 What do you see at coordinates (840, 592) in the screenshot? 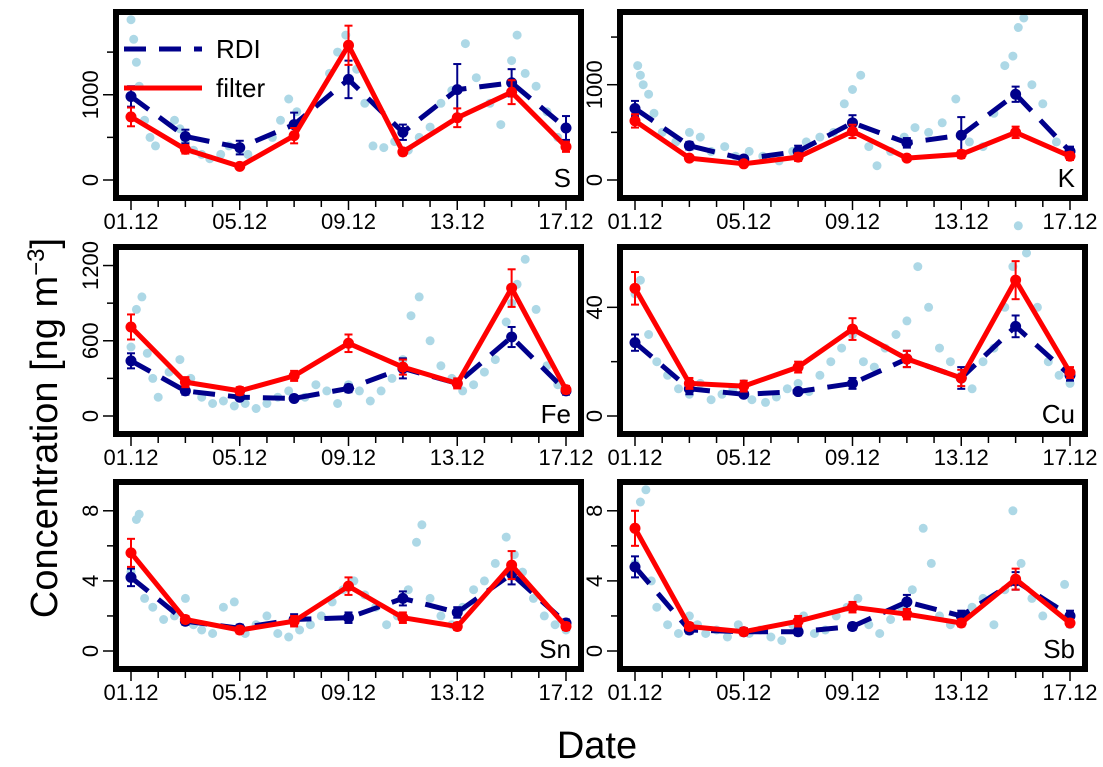
I see `panel-sb: 0 4 8 01.12 05.12 09.12 13.12 17.12 Sb` at bounding box center [840, 592].